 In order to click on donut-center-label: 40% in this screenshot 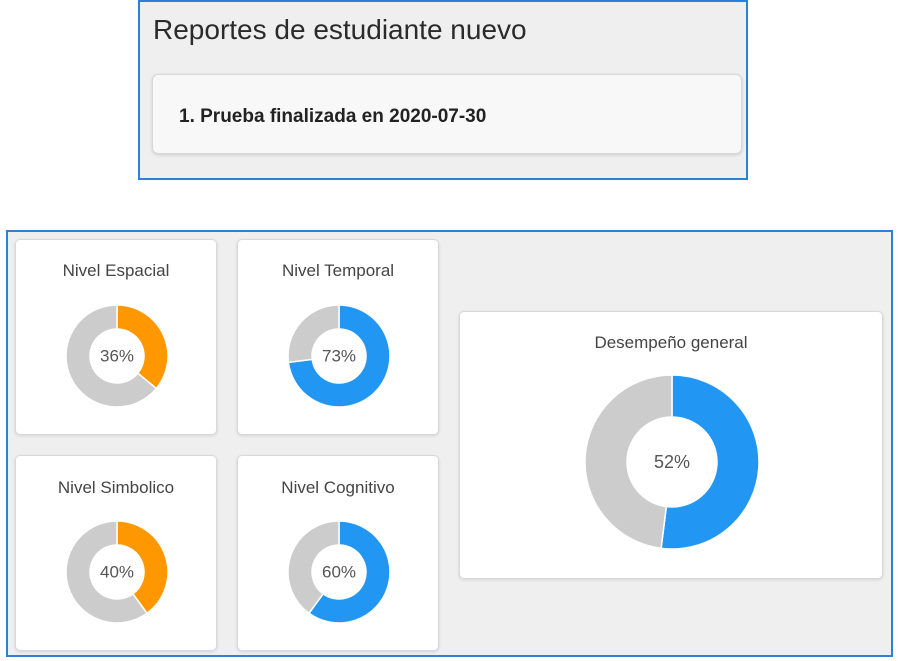, I will do `click(117, 572)`.